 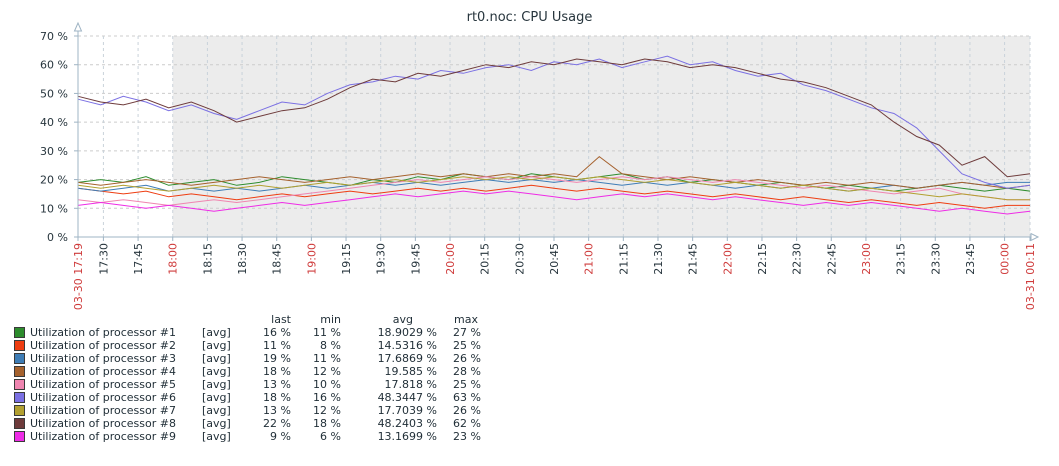 What do you see at coordinates (407, 423) in the screenshot?
I see `legend-avg-value: 48.2403 %` at bounding box center [407, 423].